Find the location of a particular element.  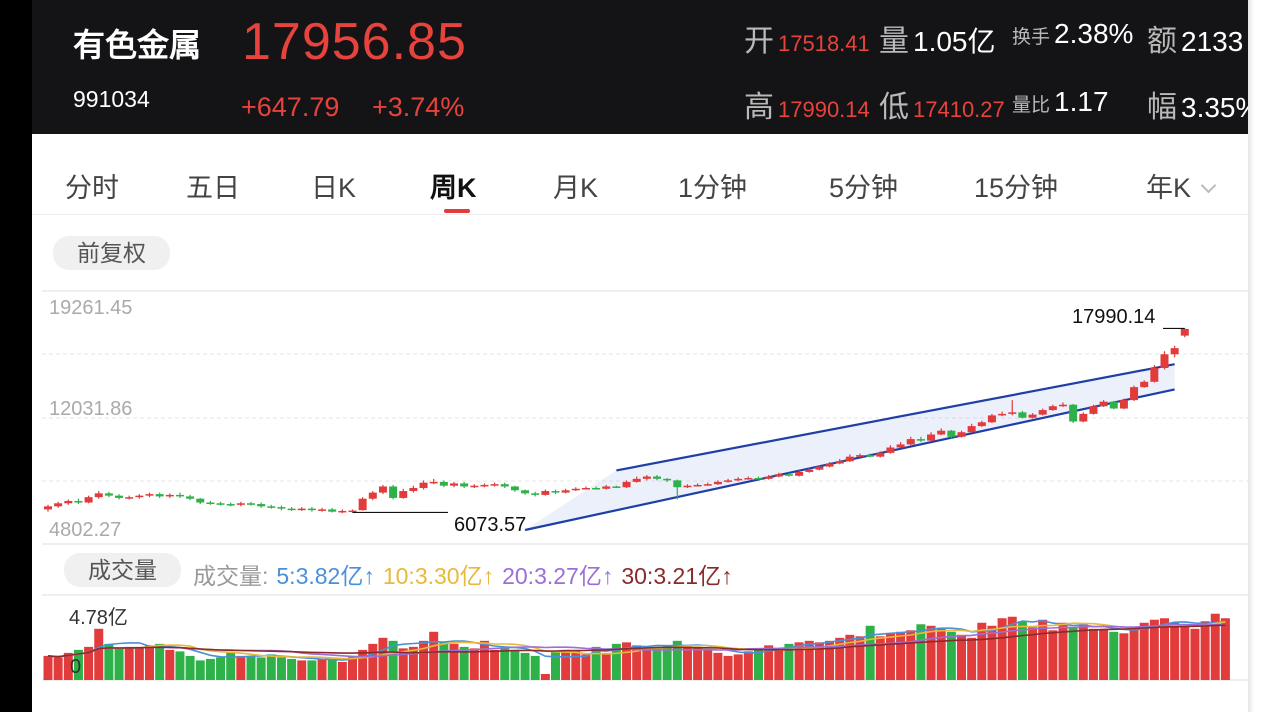

volume-indicator-button: 成交量 is located at coordinates (122, 570).